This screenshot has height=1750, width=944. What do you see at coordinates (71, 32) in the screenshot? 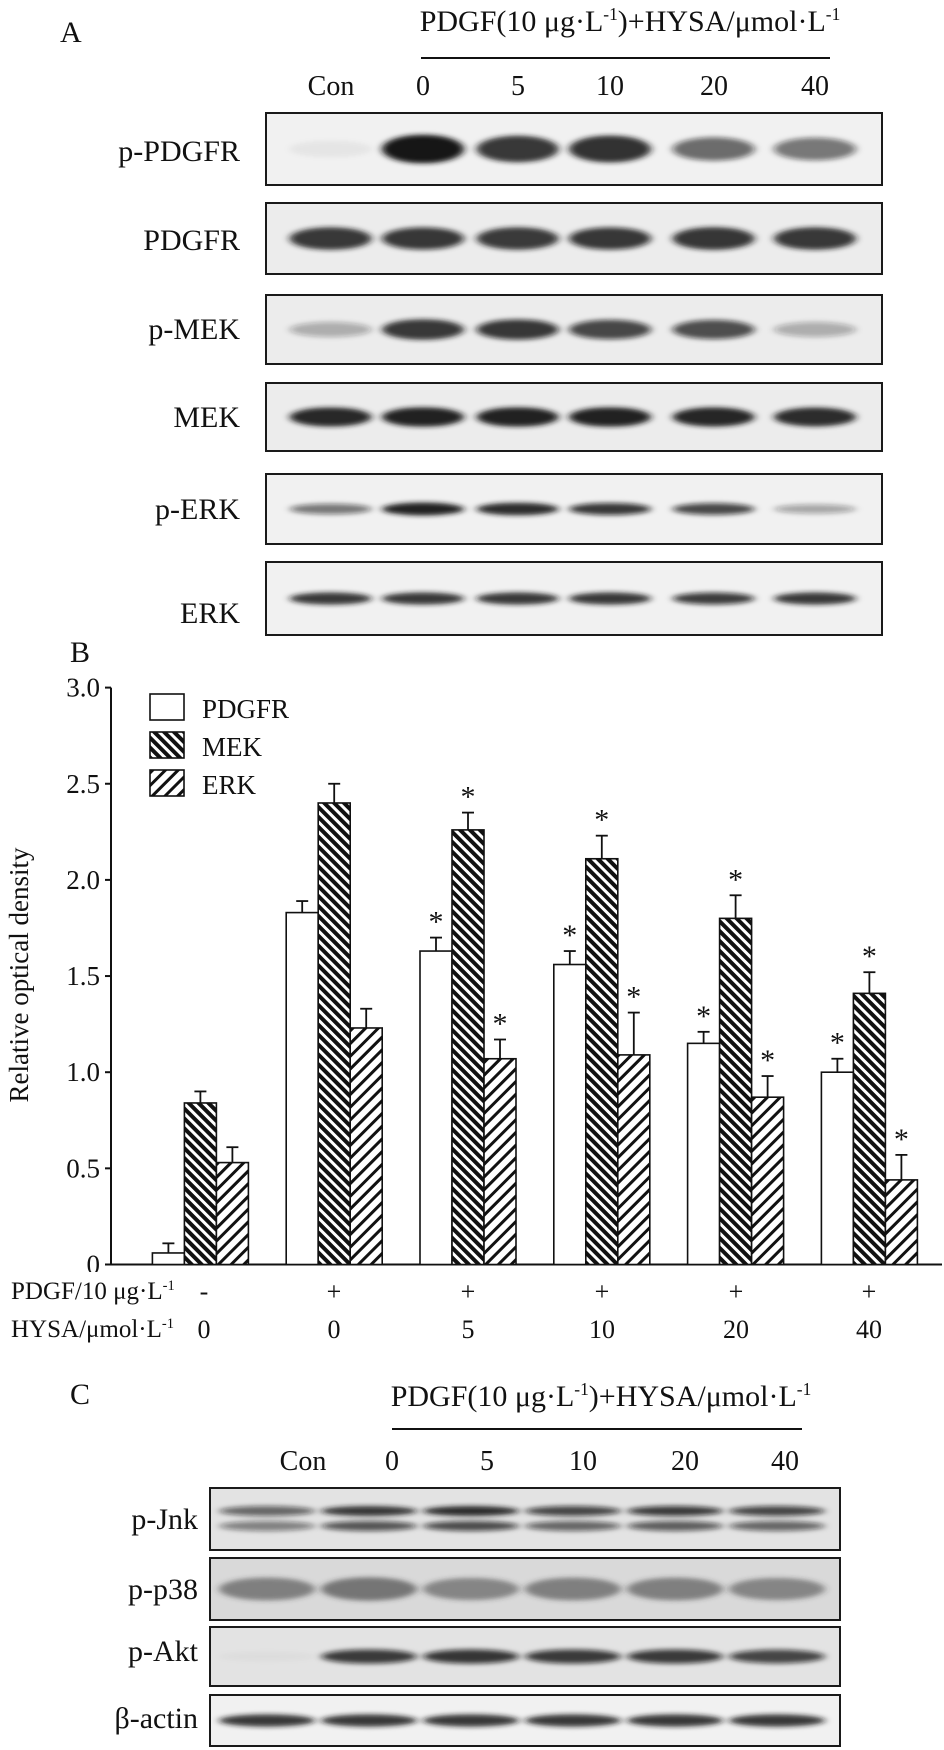
I see `panel-a-letter: A` at bounding box center [71, 32].